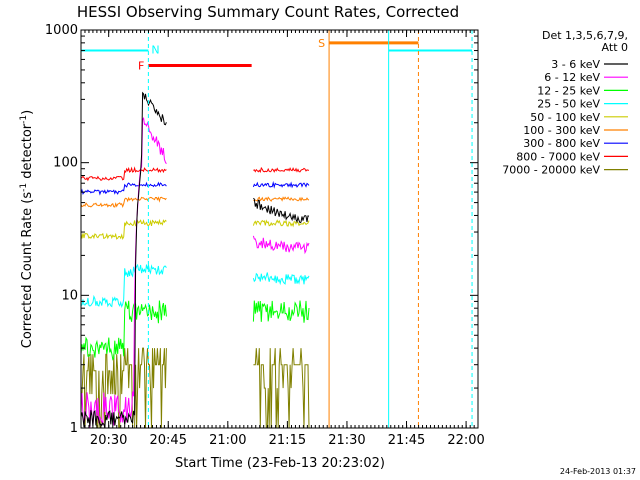 Image resolution: width=640 pixels, height=480 pixels. I want to click on flag-label-S: S, so click(321, 43).